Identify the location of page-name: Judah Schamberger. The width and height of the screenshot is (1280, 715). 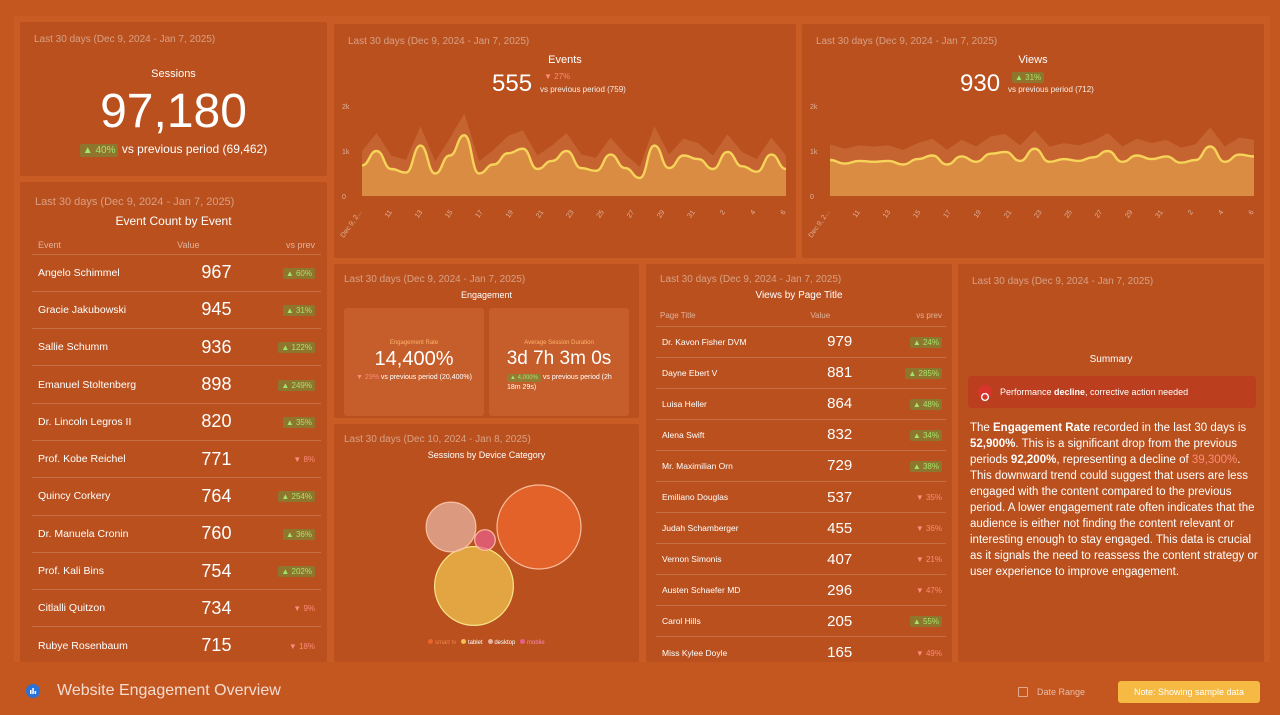
(718, 528).